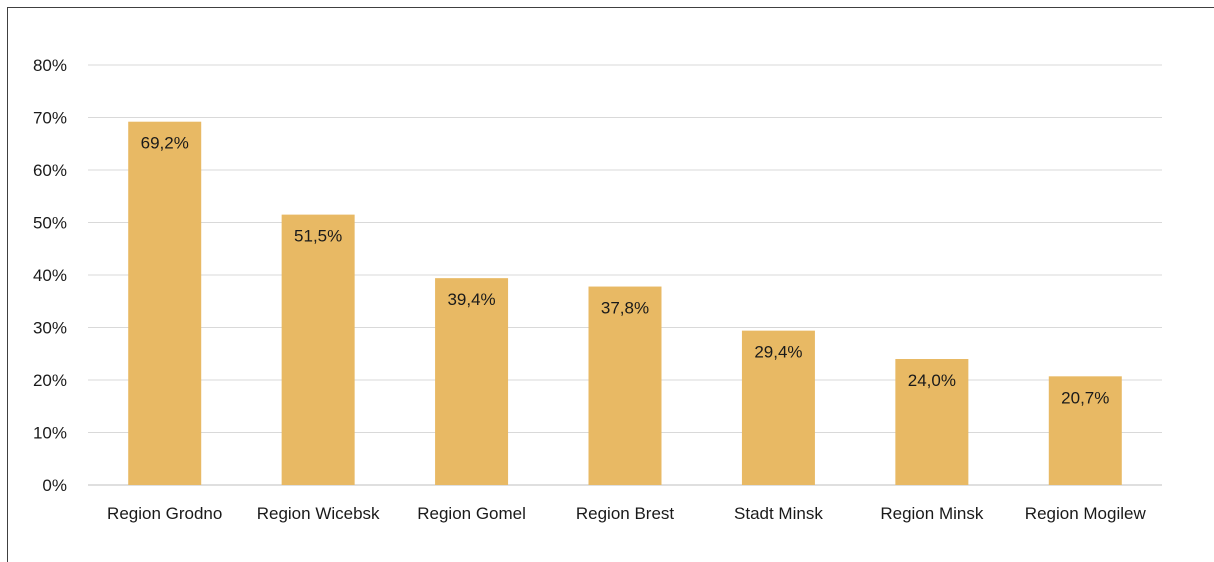 The width and height of the screenshot is (1214, 562). I want to click on data-label: 51,5%, so click(318, 236).